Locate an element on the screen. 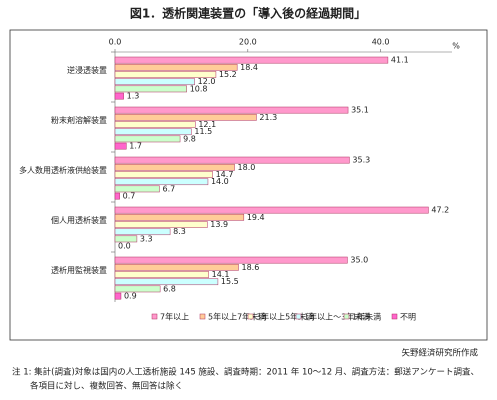 This screenshot has height=400, width=497. value-label: 0.7 is located at coordinates (129, 196).